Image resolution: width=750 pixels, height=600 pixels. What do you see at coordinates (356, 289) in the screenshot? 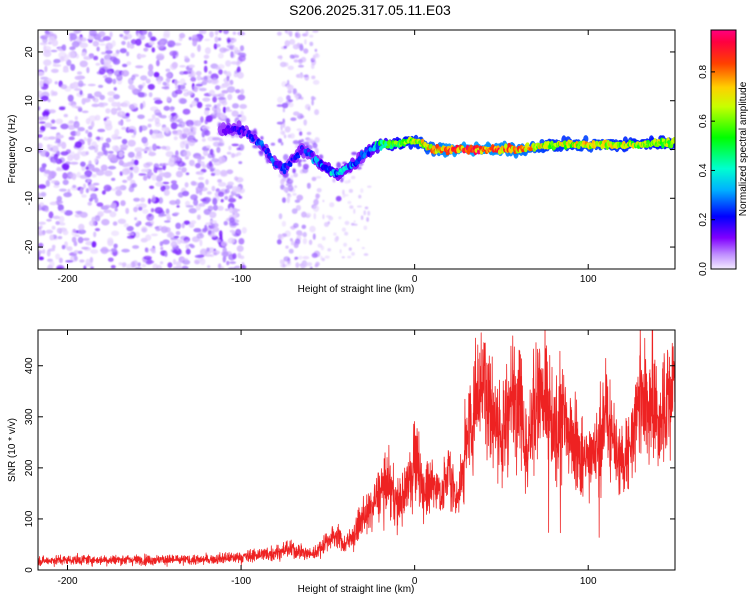
I see `spectrogram-x-label: Height of straight line (km)` at bounding box center [356, 289].